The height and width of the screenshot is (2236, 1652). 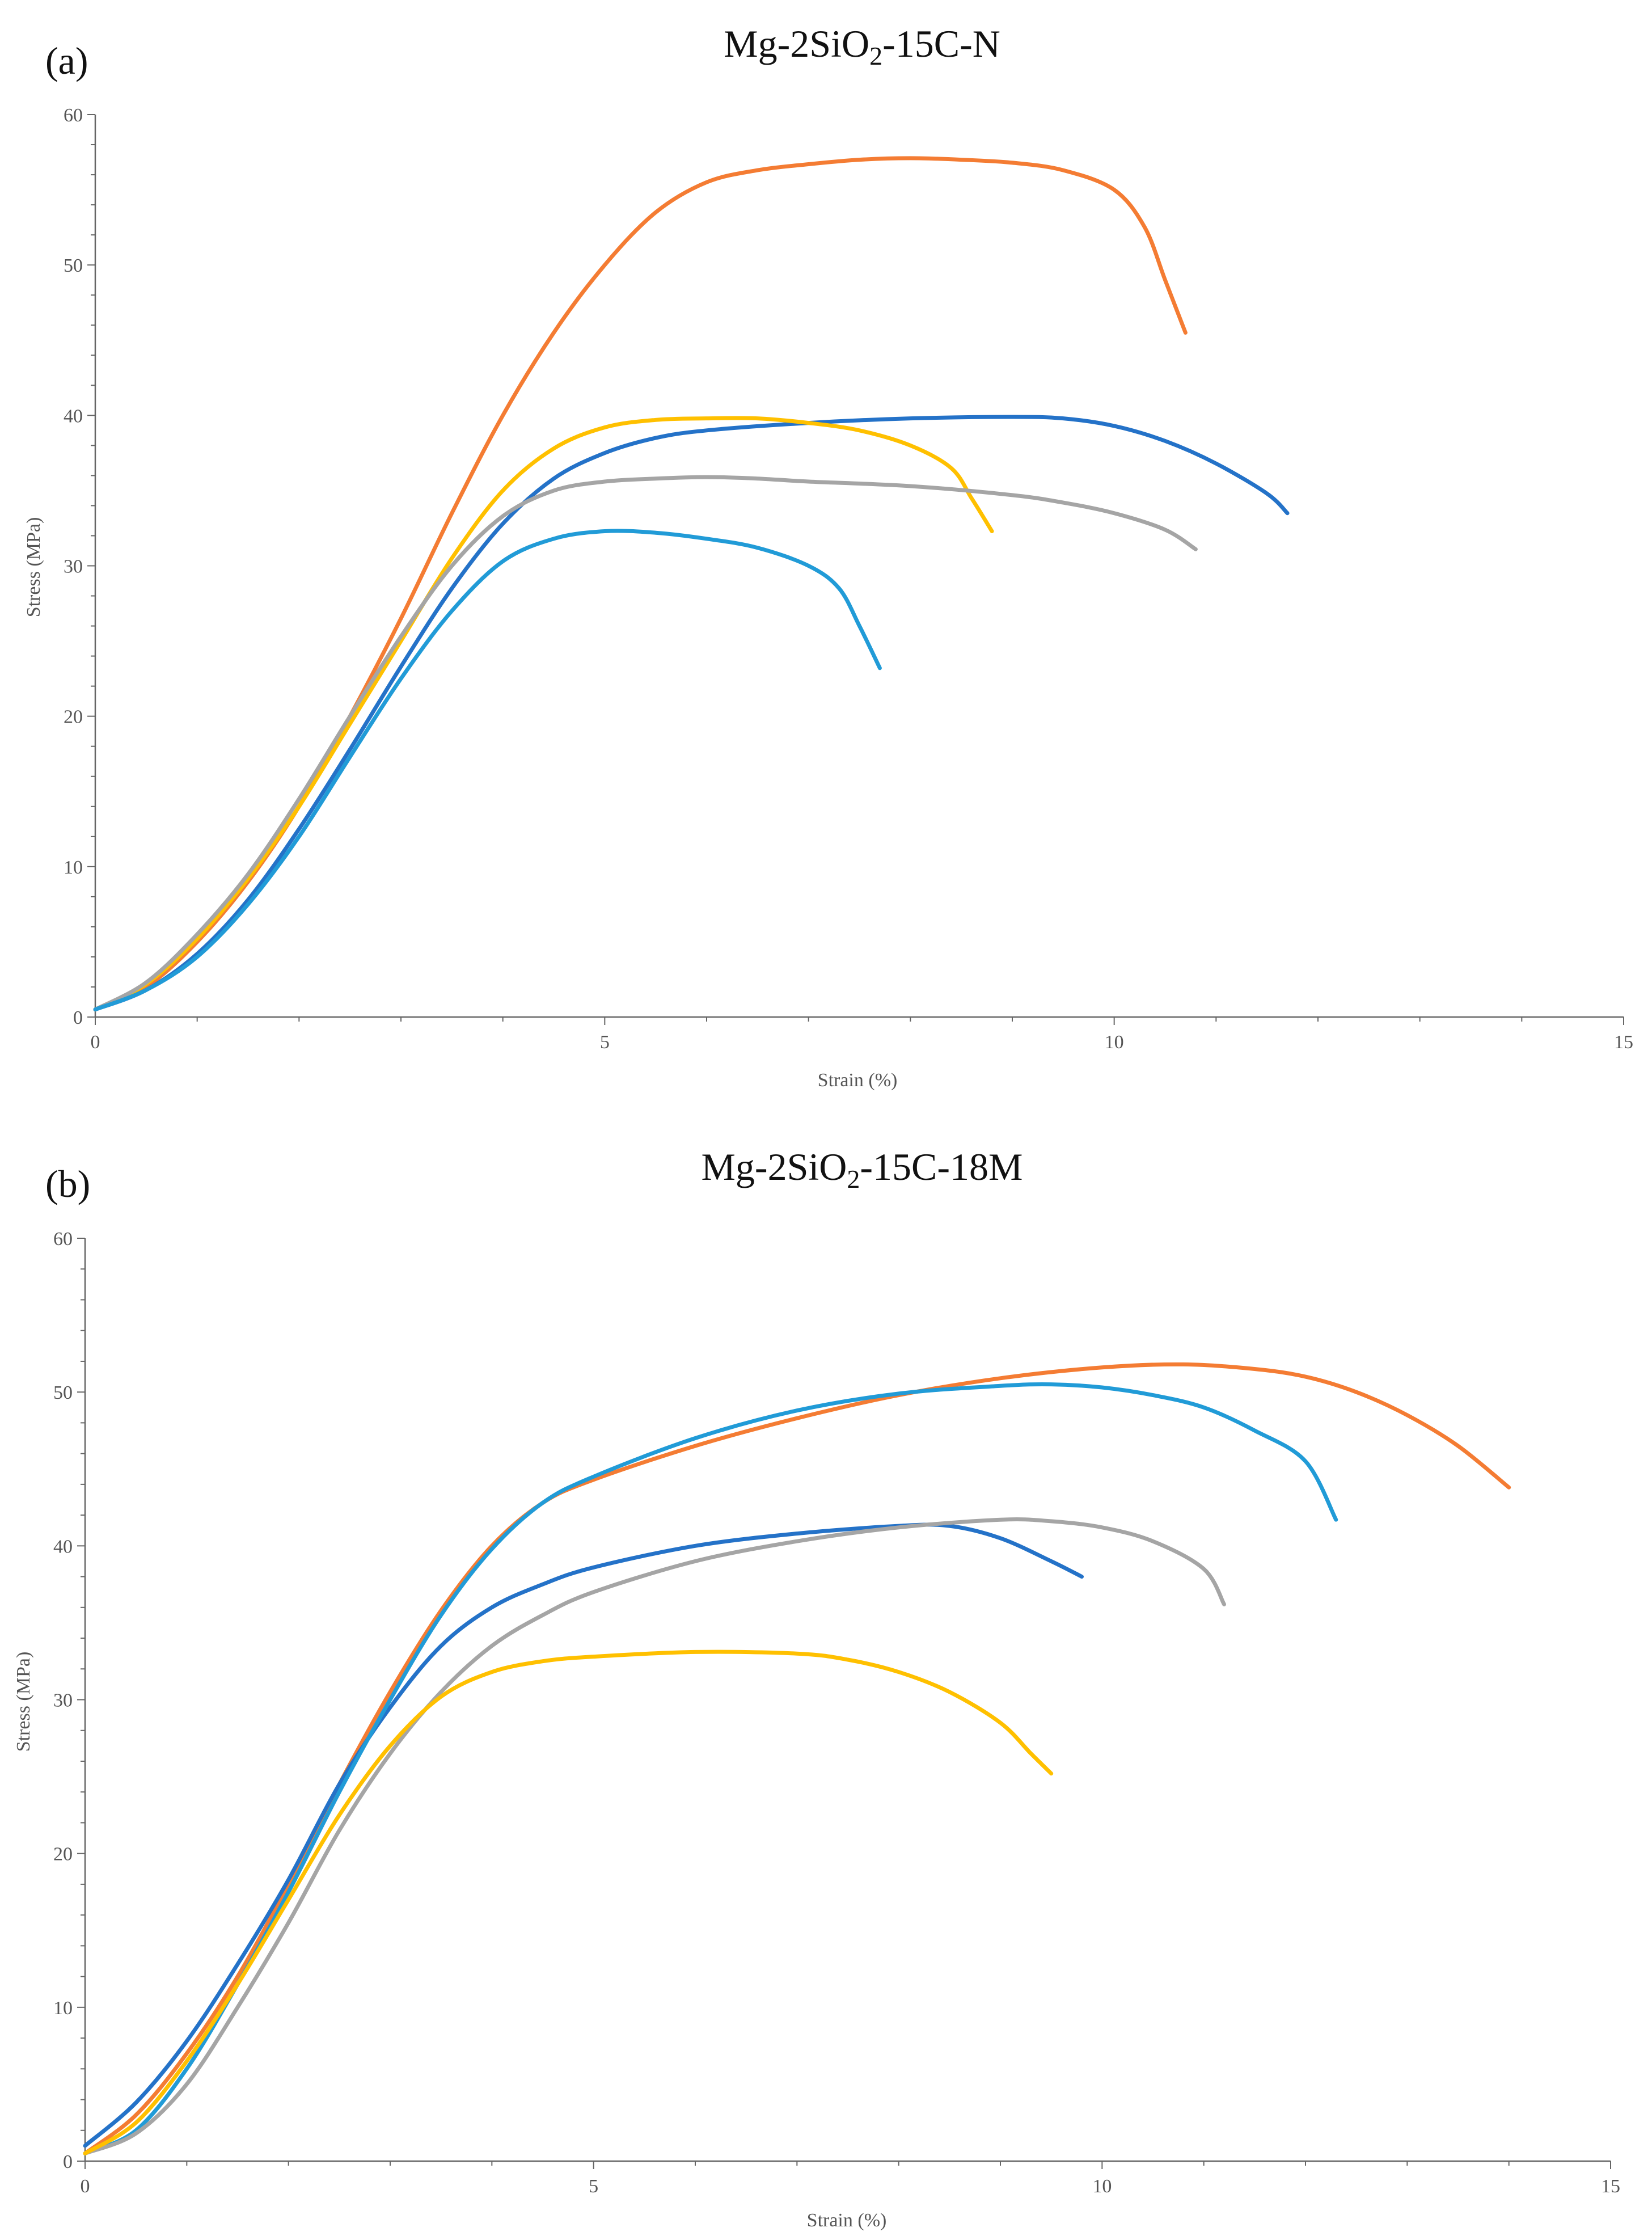 What do you see at coordinates (63, 1239) in the screenshot?
I see `y-tick-label-b: 60` at bounding box center [63, 1239].